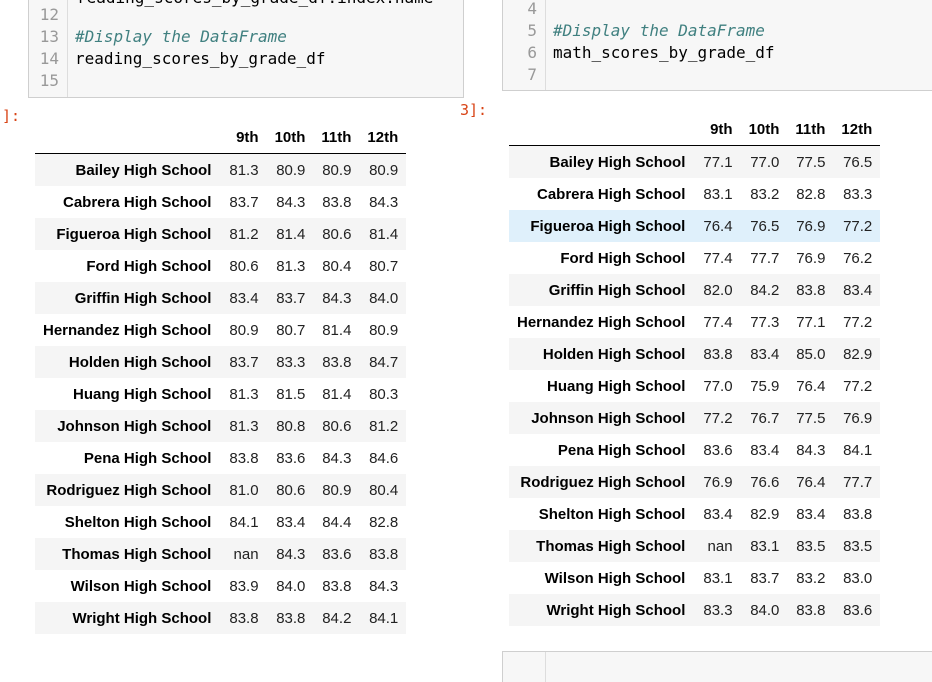 The image size is (932, 682). Describe the element at coordinates (858, 162) in the screenshot. I see `table-cell: 76.5` at that location.